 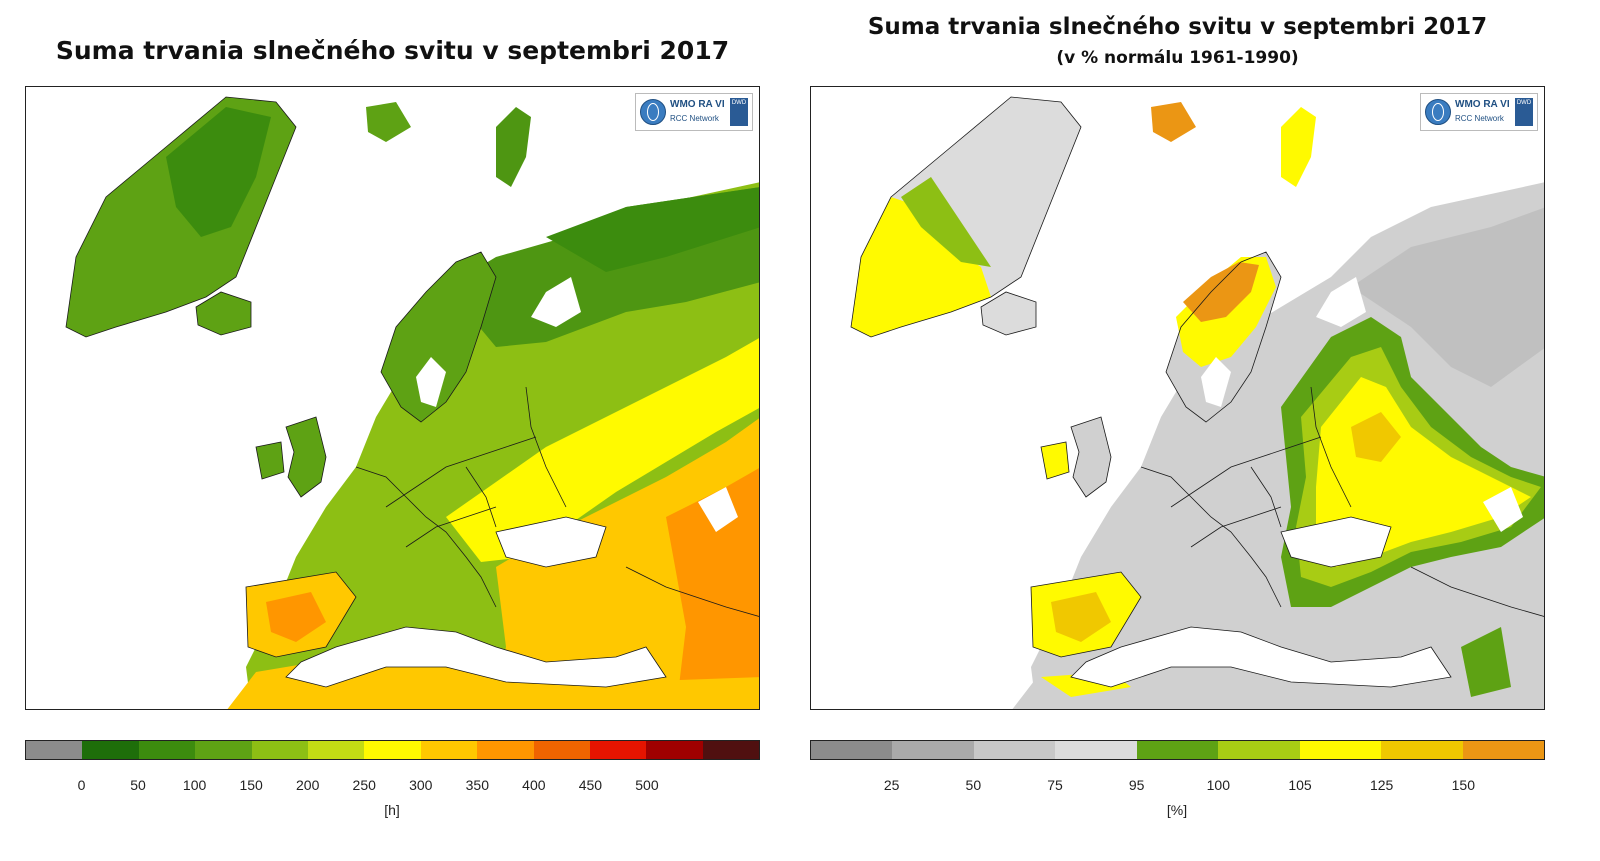 I want to click on legend-tick-label: 250, so click(x=364, y=785).